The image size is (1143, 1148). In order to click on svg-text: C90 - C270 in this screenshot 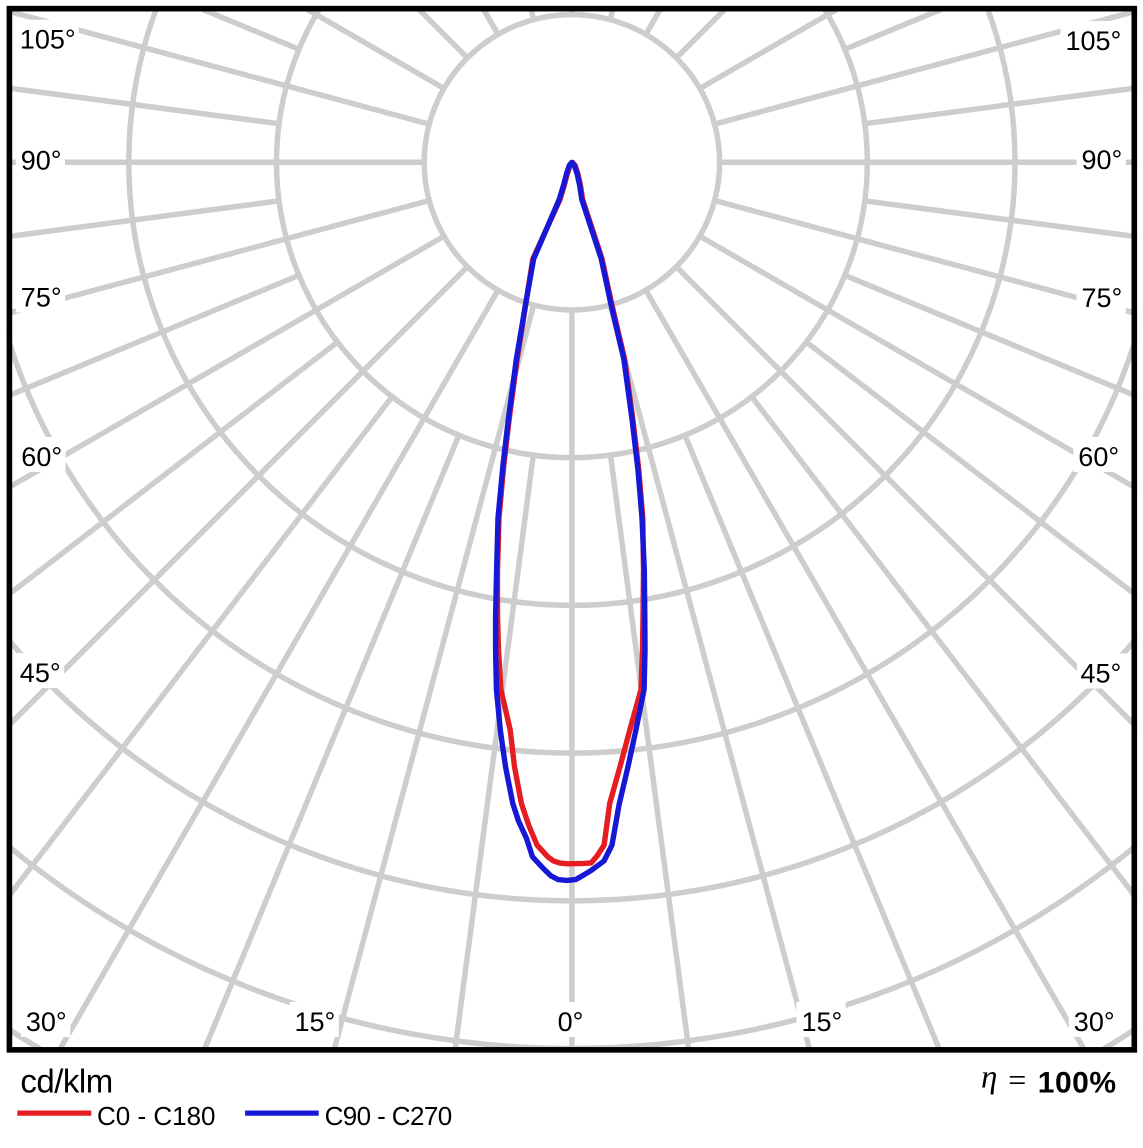, I will do `click(388, 1116)`.